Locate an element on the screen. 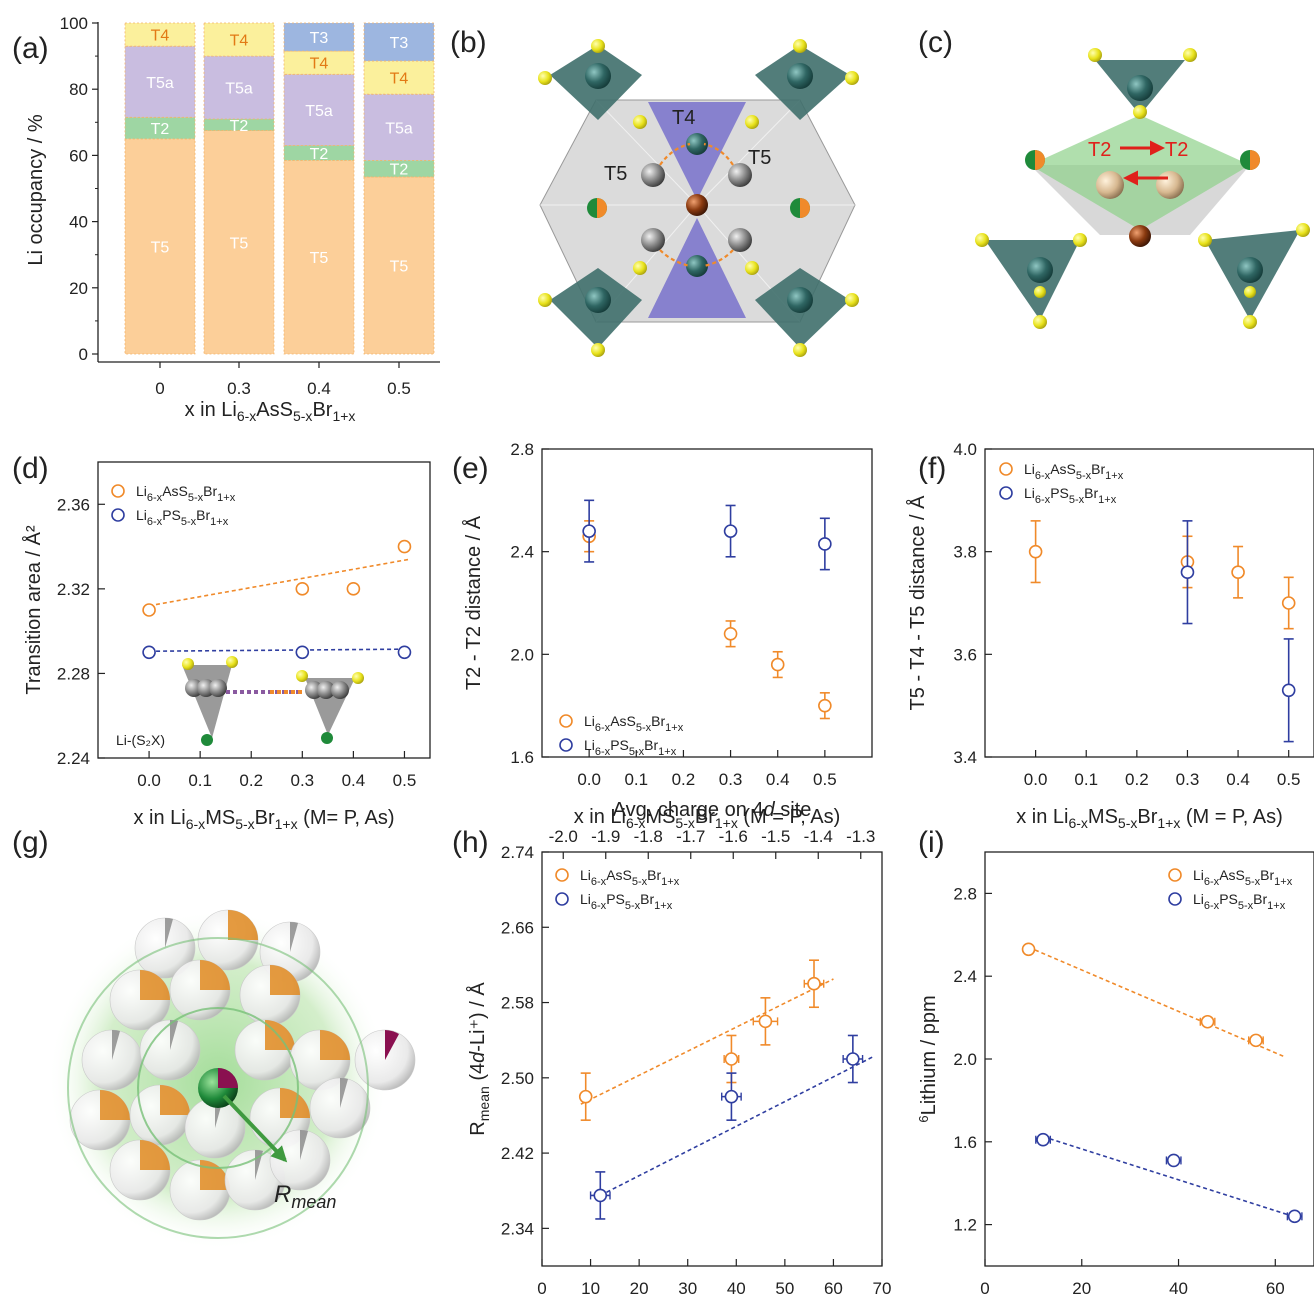  inset-x-atom is located at coordinates (207, 740).